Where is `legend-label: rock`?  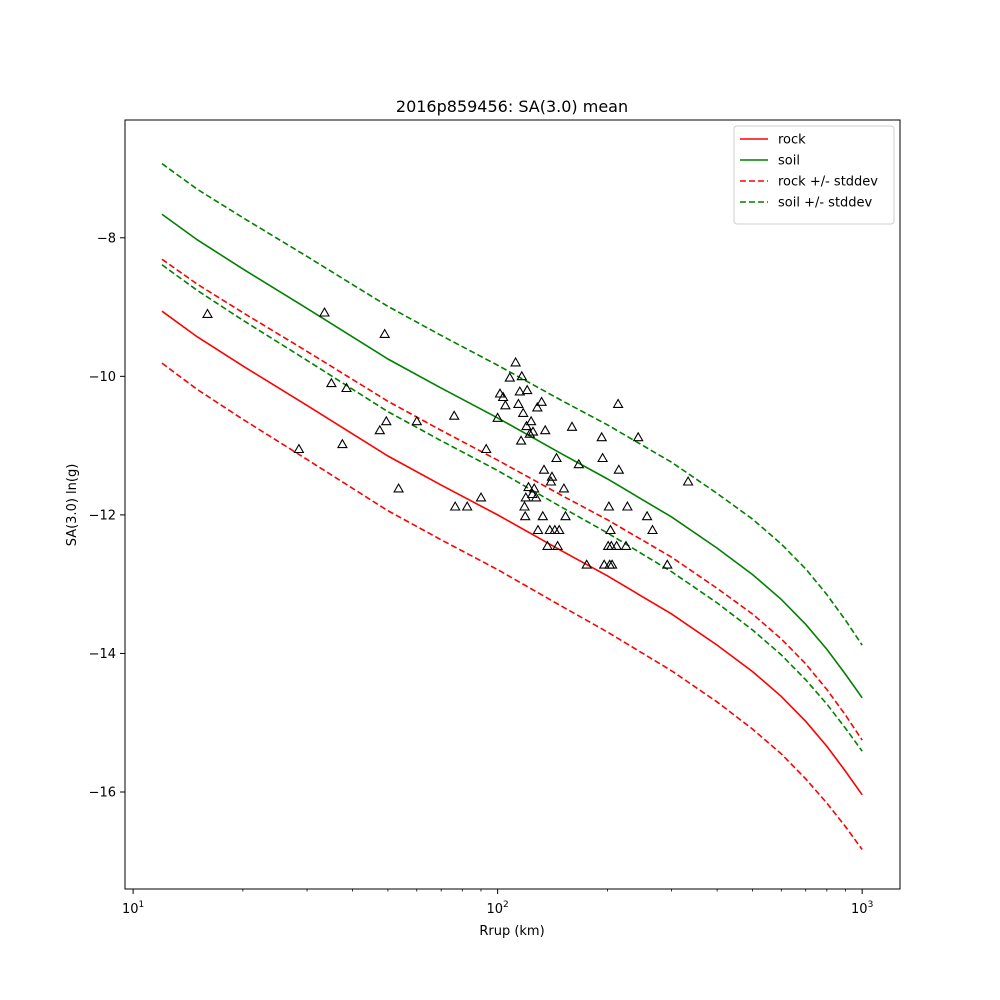
legend-label: rock is located at coordinates (792, 140).